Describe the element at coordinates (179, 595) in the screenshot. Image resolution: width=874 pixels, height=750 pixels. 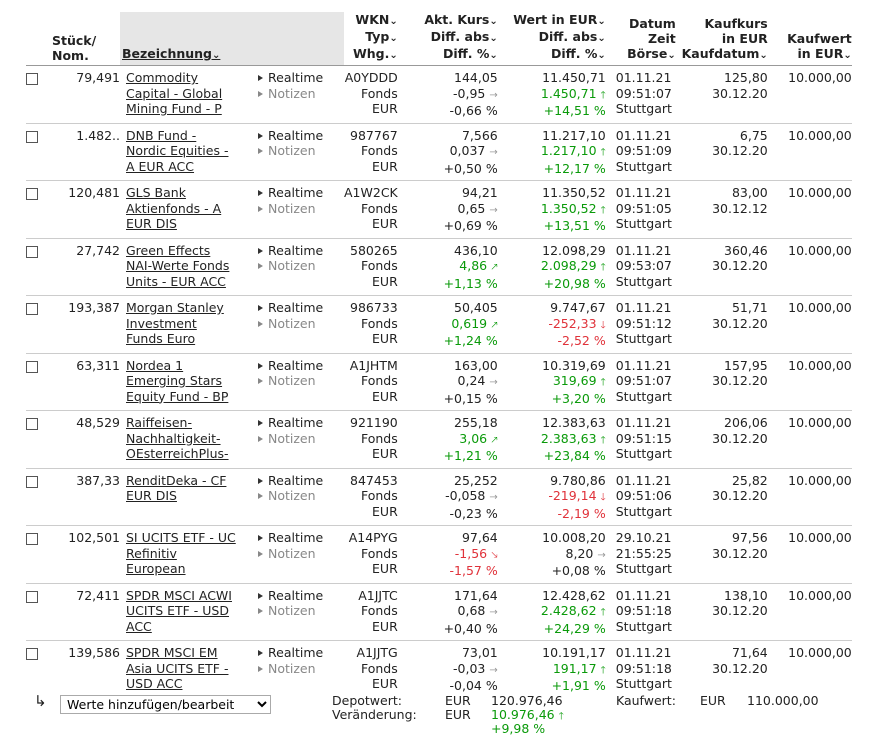
I see `fund-name-link: SPDR MSCI ACWI` at that location.